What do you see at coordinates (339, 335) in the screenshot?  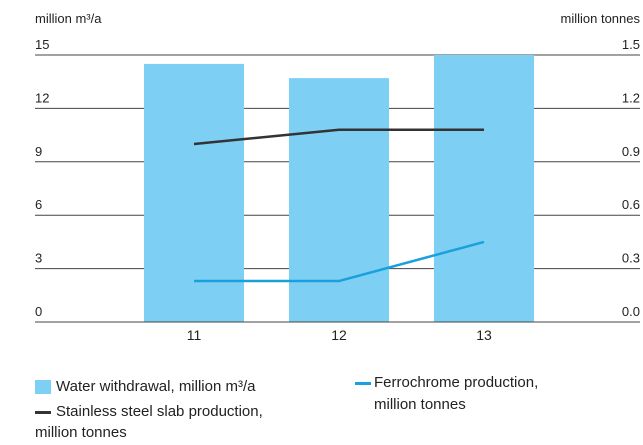 I see `x-tick-label: 12` at bounding box center [339, 335].